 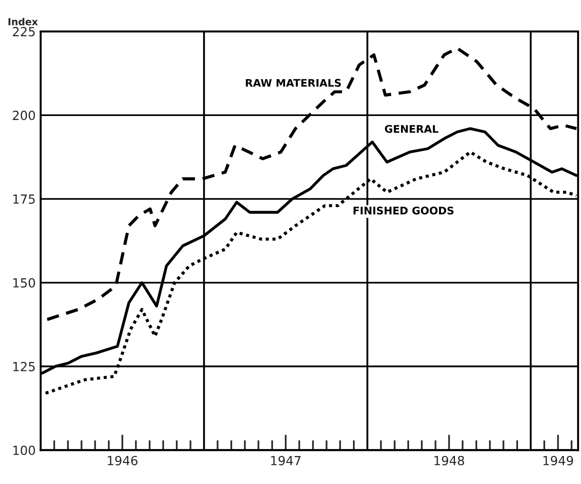 What do you see at coordinates (24, 451) in the screenshot?
I see `y-tick-label: 100` at bounding box center [24, 451].